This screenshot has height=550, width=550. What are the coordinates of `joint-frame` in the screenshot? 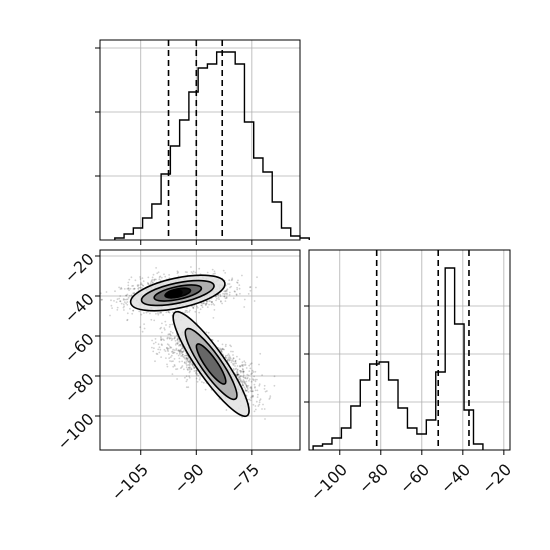 It's located at (200, 350).